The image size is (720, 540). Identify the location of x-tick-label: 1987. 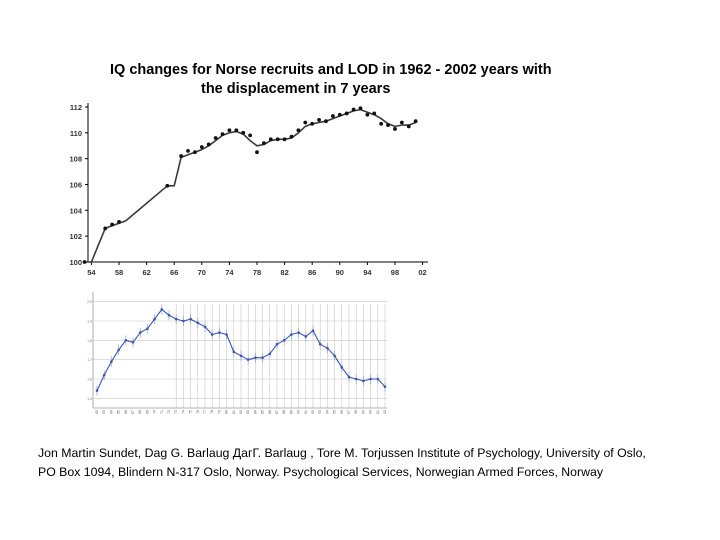
(277, 412).